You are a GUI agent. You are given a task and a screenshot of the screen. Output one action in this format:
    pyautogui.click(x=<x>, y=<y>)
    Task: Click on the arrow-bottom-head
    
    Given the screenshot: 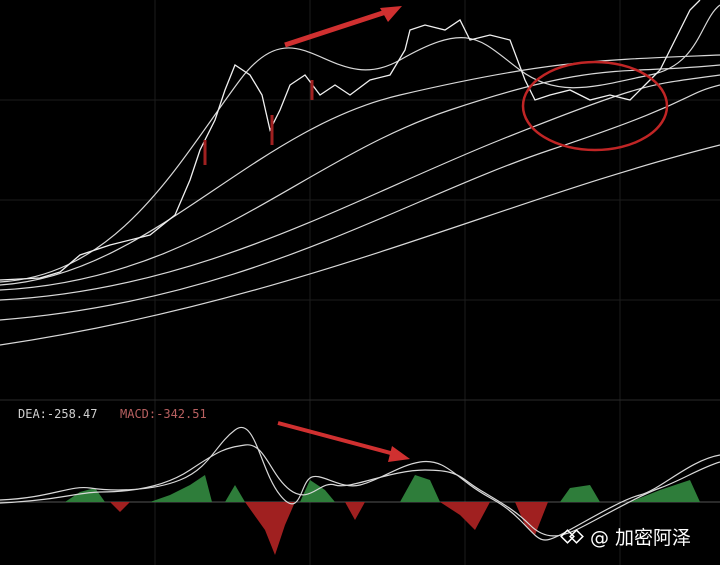 What is the action you would take?
    pyautogui.click(x=399, y=454)
    